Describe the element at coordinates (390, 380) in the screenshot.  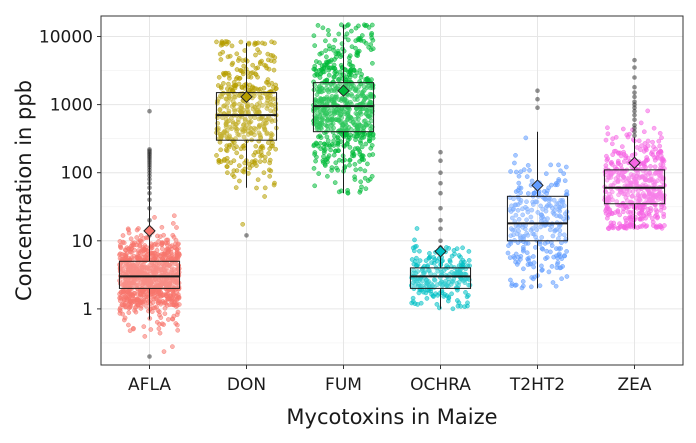
I see `x-axis: AFLA DON FUM OCHRA T2HT2 ZEA` at that location.